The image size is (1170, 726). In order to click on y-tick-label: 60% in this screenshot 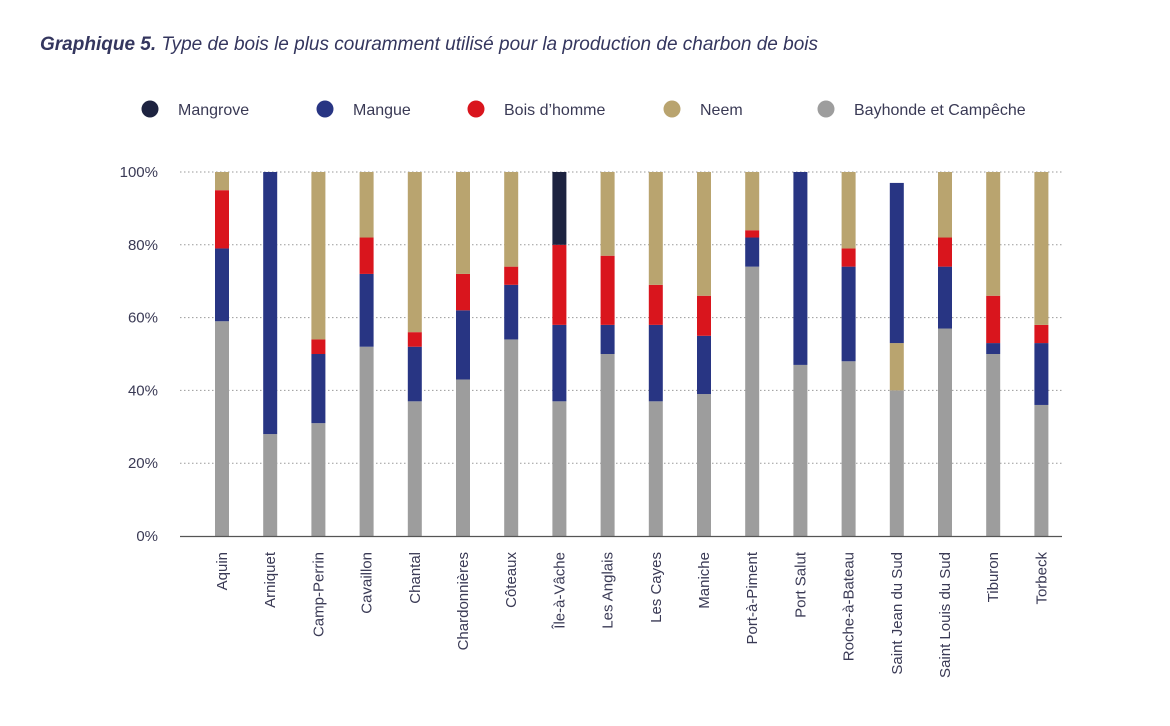, I will do `click(143, 318)`.